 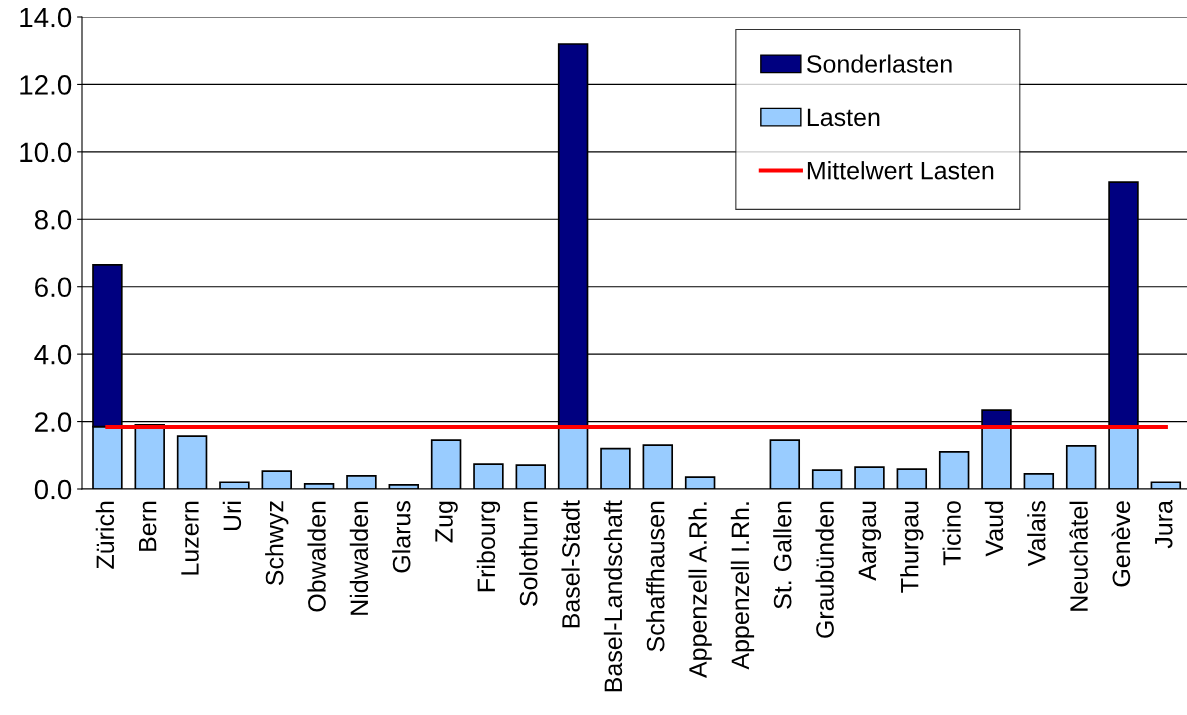 I want to click on x-tick-label: Solothurn, so click(x=528, y=553).